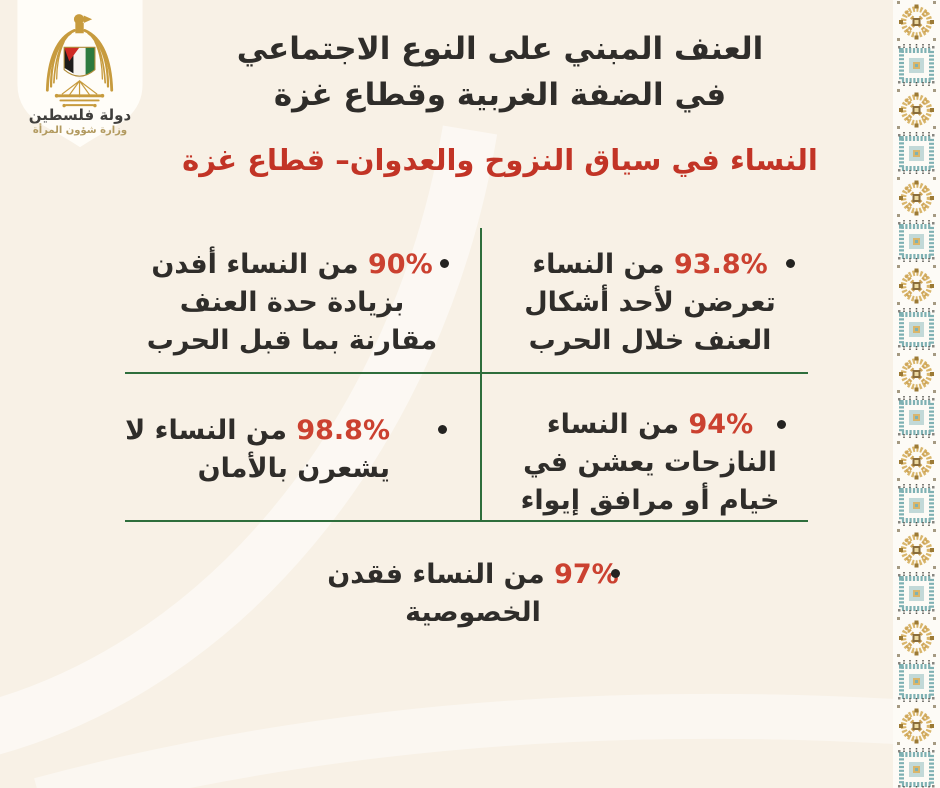  What do you see at coordinates (343, 430) in the screenshot?
I see `stat-value: 98.8%` at bounding box center [343, 430].